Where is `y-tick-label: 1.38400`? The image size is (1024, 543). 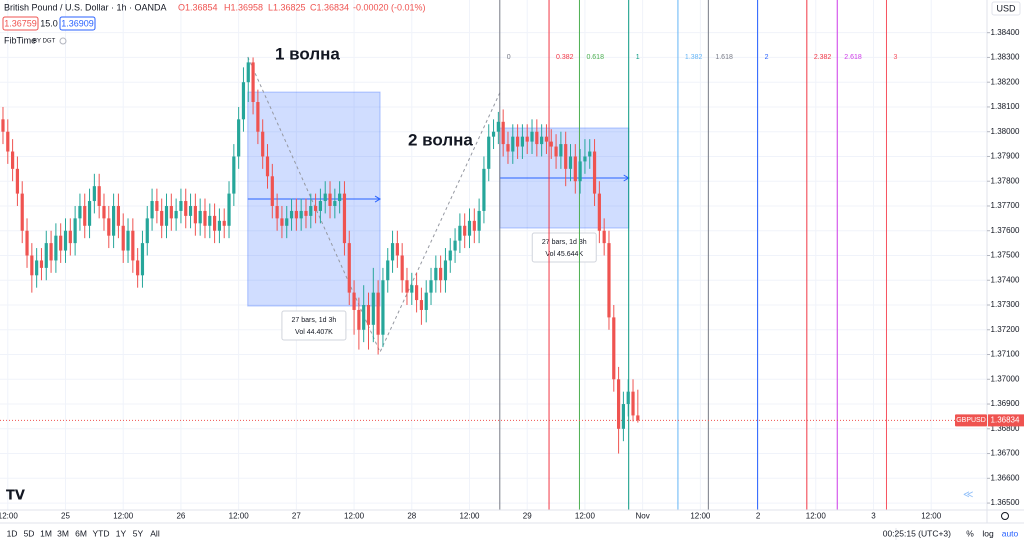 y-tick-label: 1.38400 is located at coordinates (1005, 32).